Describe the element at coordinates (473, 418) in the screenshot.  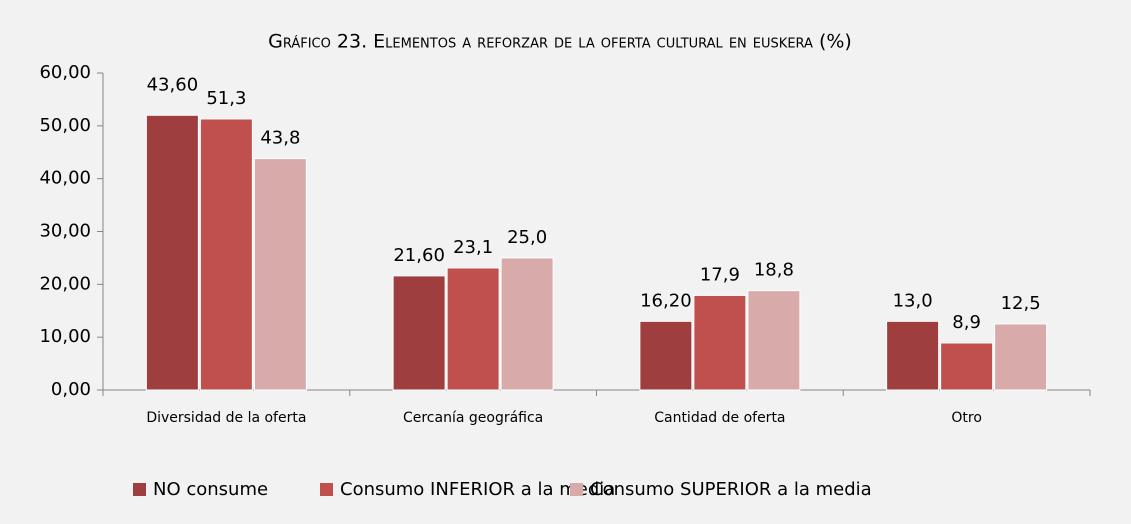
I see `x-tick-label: Cercanía geográfica` at that location.